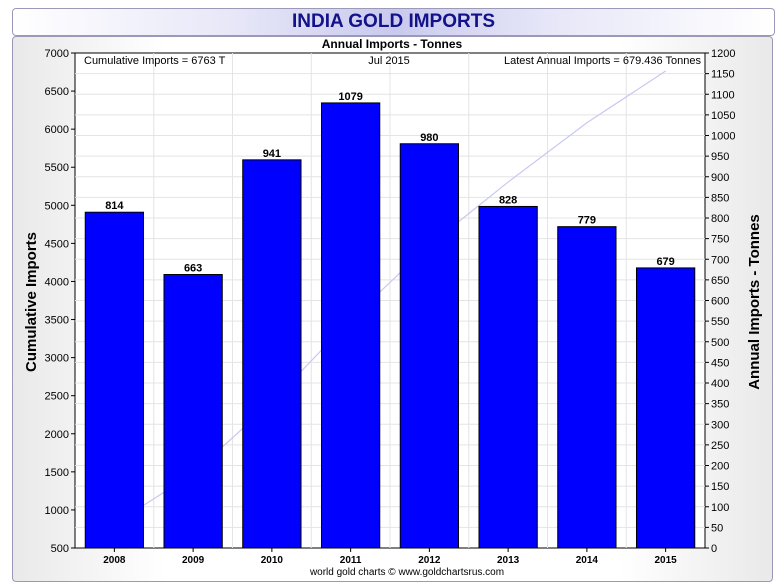 The width and height of the screenshot is (783, 588). Describe the element at coordinates (57, 206) in the screenshot. I see `left-tick-label: 5000` at that location.